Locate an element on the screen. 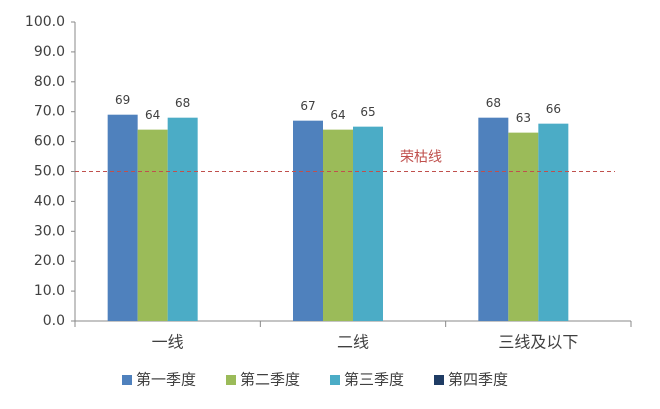 Image resolution: width=660 pixels, height=409 pixels. legend-label: 第一季度 is located at coordinates (166, 380).